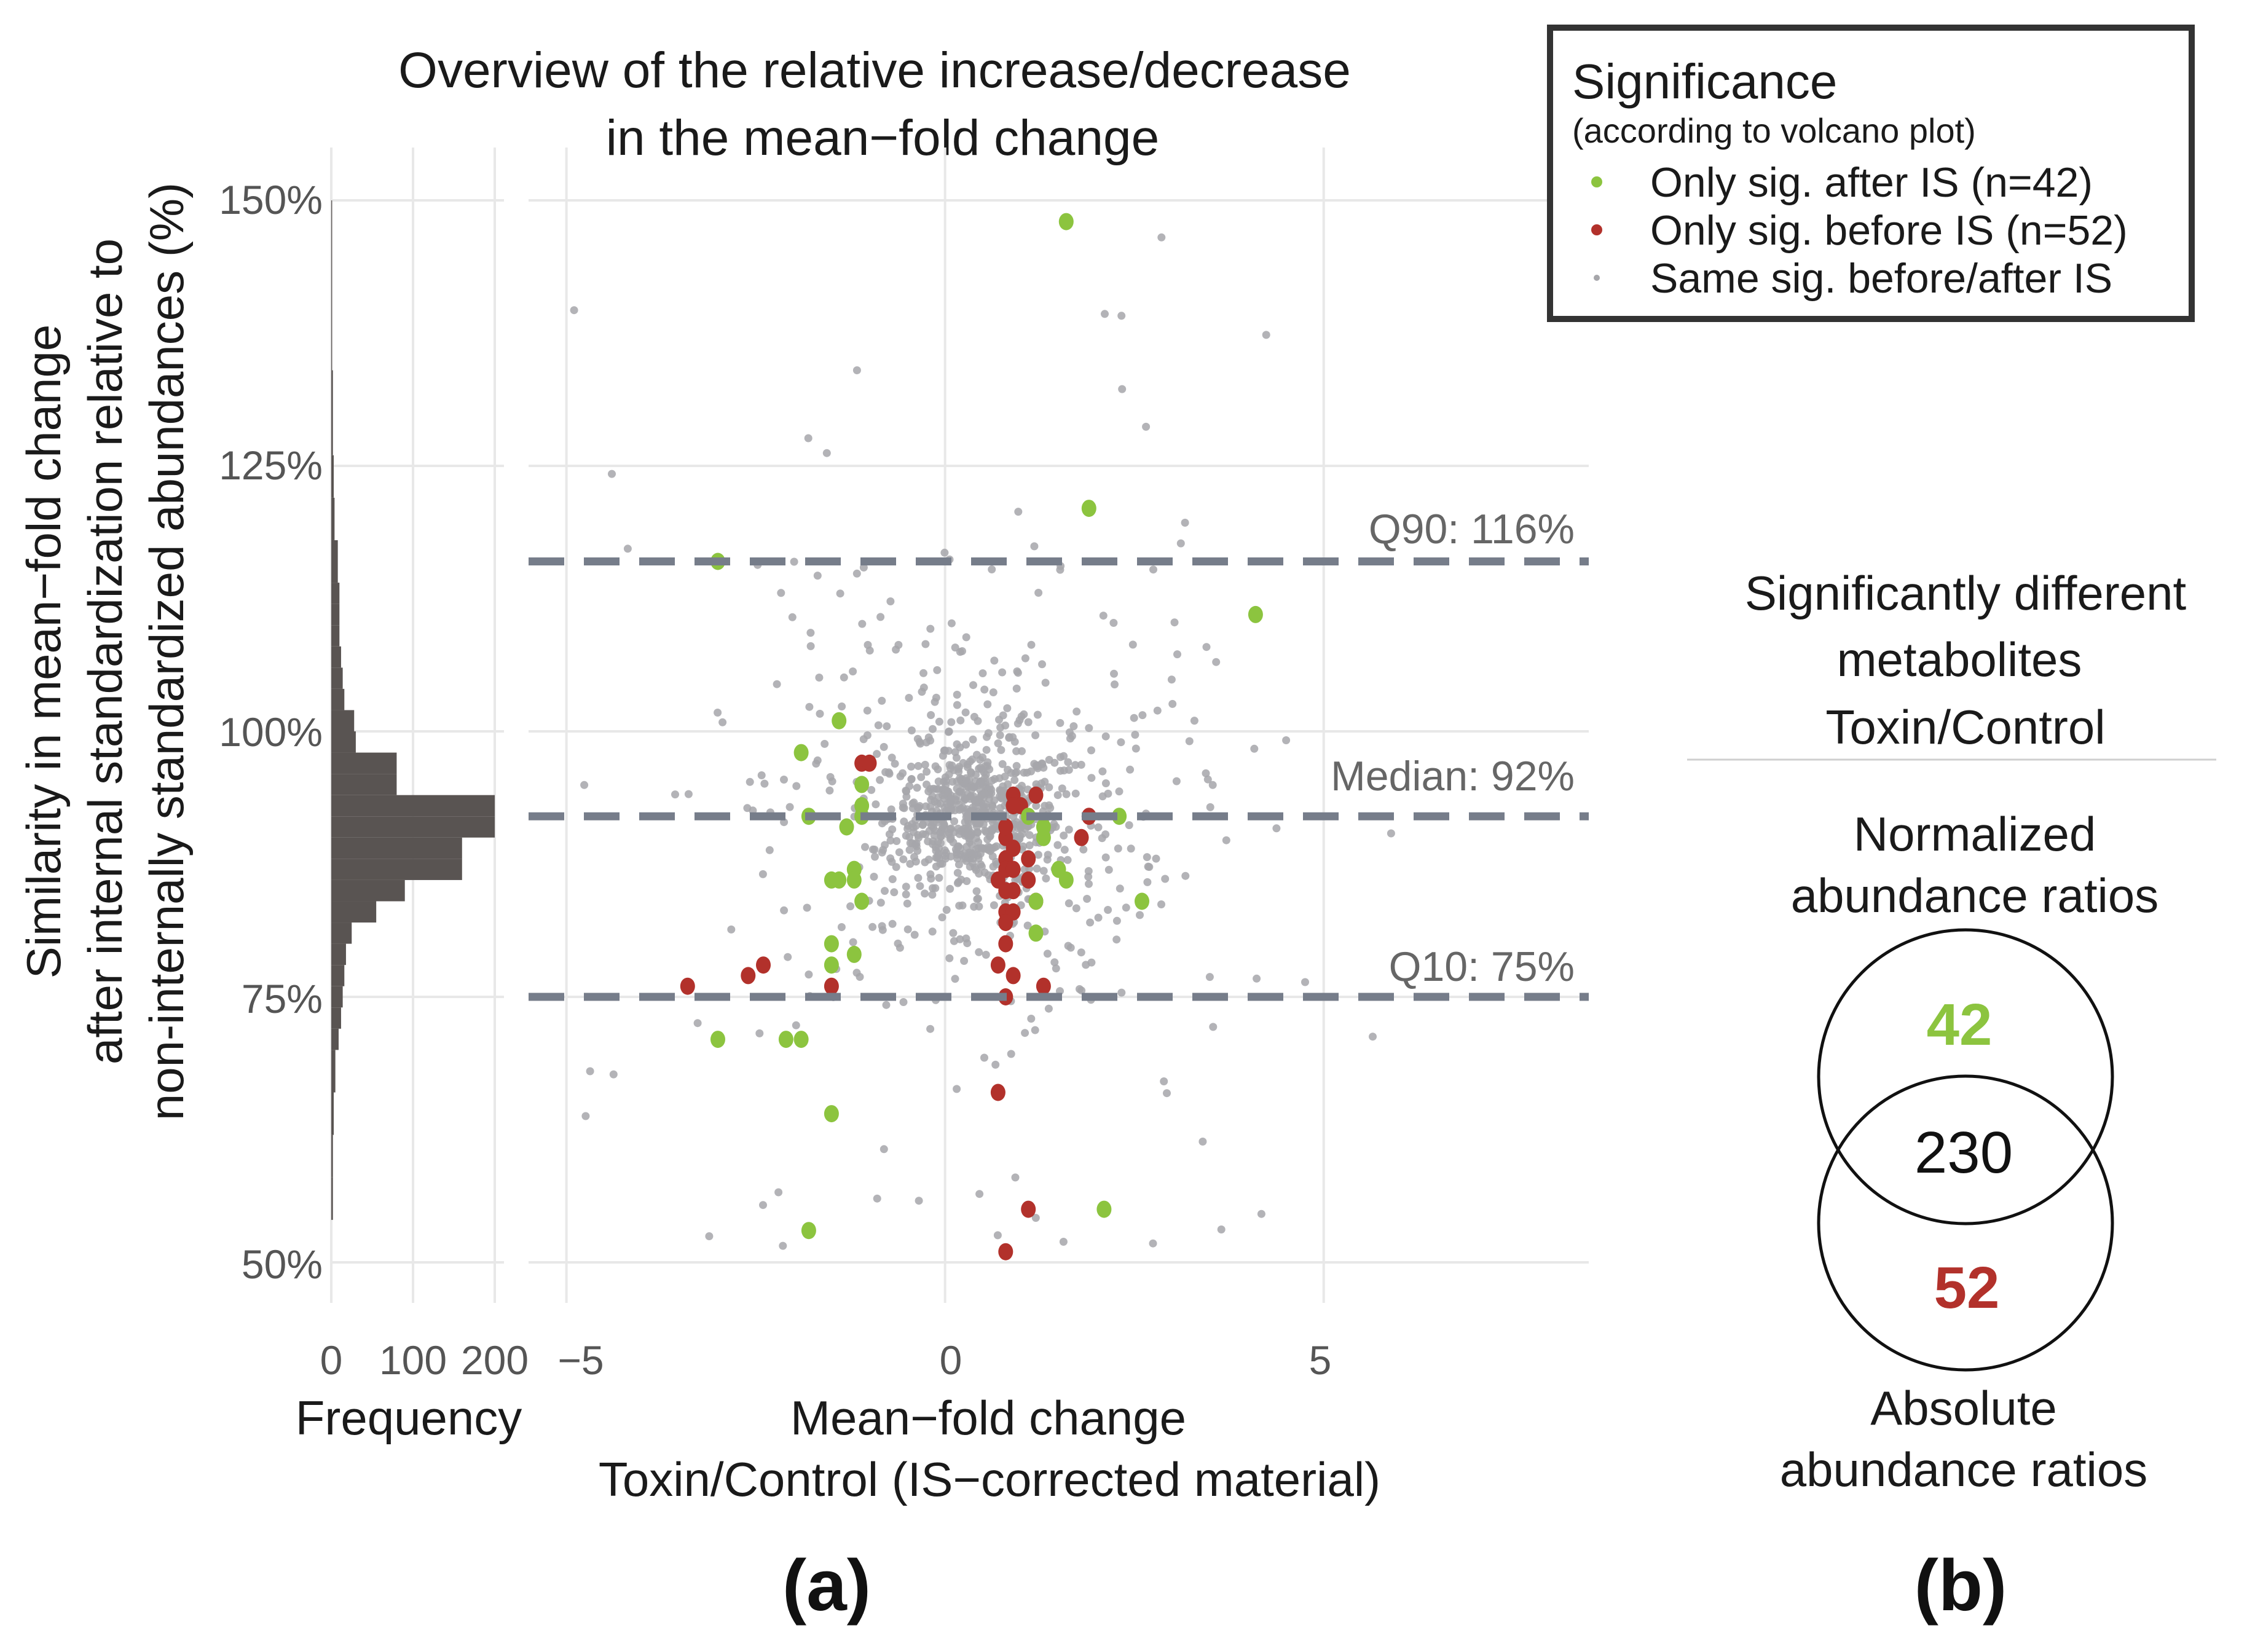 This screenshot has height=1652, width=2247. Describe the element at coordinates (1963, 1470) in the screenshot. I see `absolute-set-label-line-2: abundance ratios` at that location.